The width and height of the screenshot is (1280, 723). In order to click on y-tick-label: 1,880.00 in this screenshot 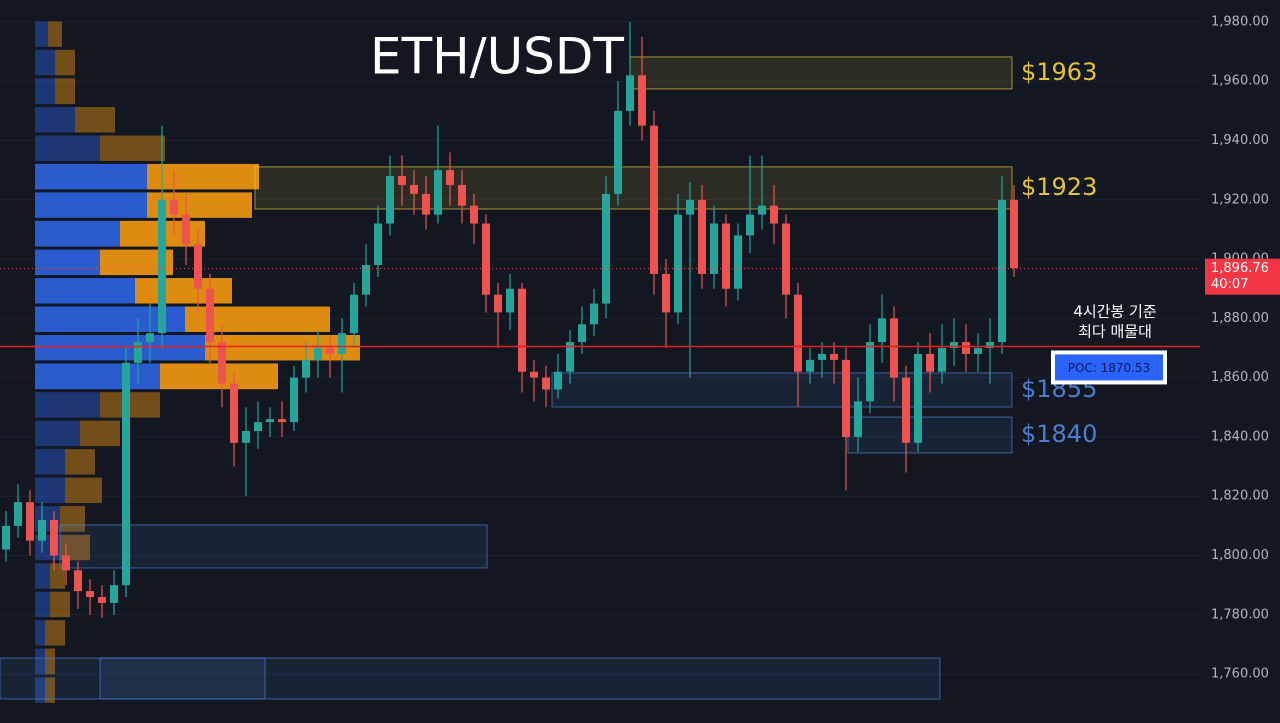, I will do `click(1240, 318)`.